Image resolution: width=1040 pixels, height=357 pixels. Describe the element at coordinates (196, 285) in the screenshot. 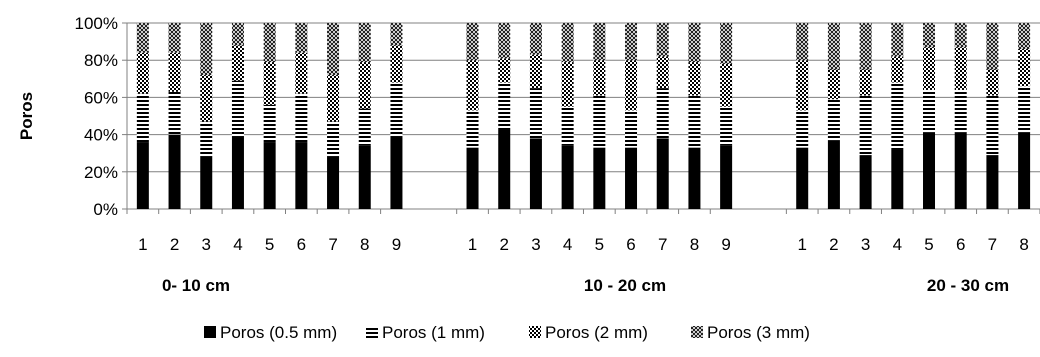

I see `x-group-label: 0- 10 cm` at that location.